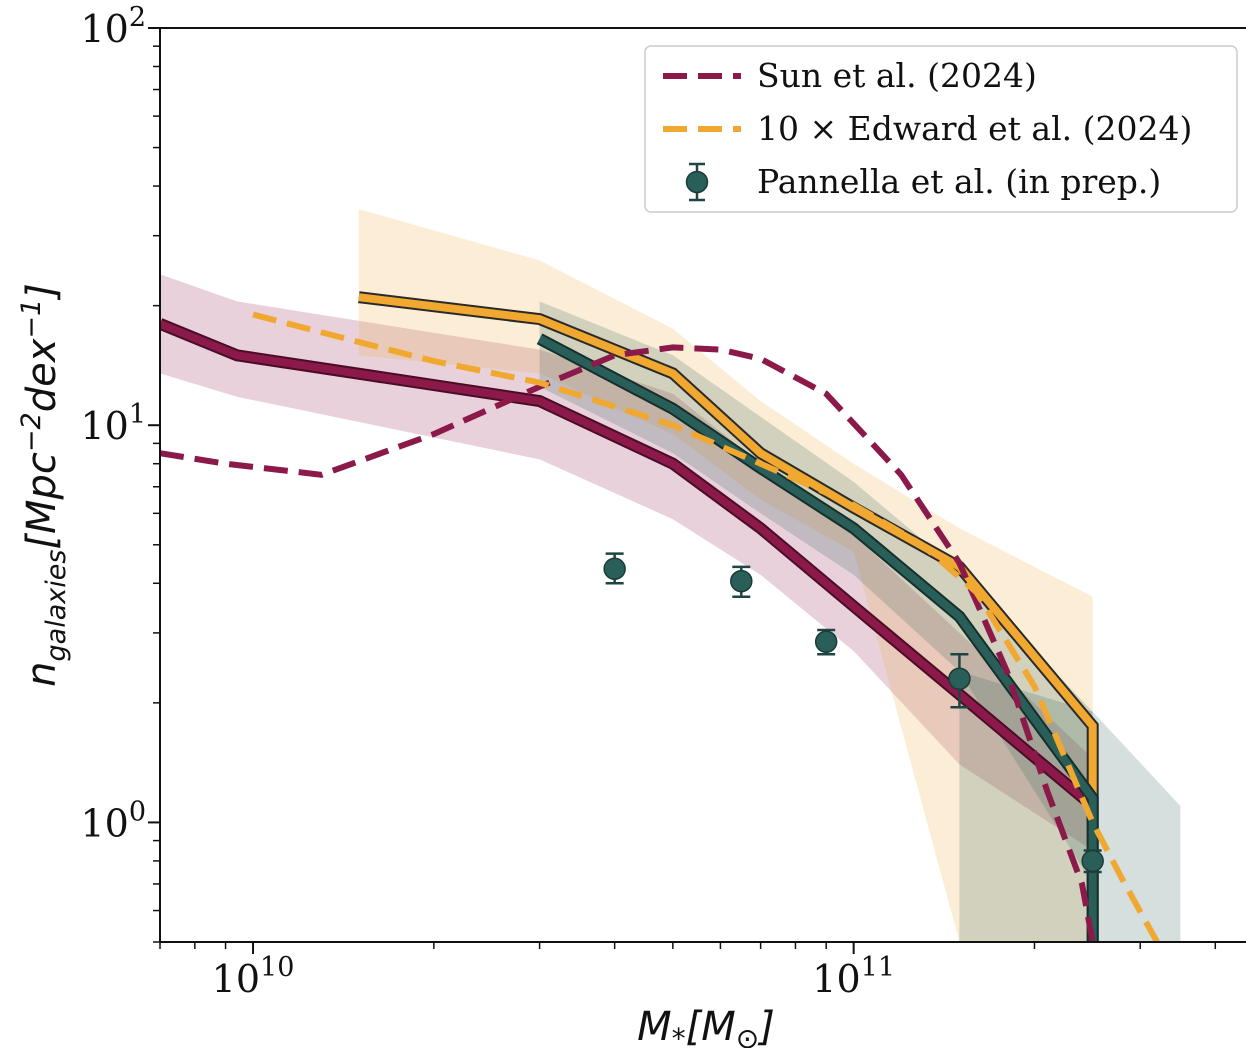  Describe the element at coordinates (113, 26) in the screenshot. I see `y-tick-label: 102` at that location.